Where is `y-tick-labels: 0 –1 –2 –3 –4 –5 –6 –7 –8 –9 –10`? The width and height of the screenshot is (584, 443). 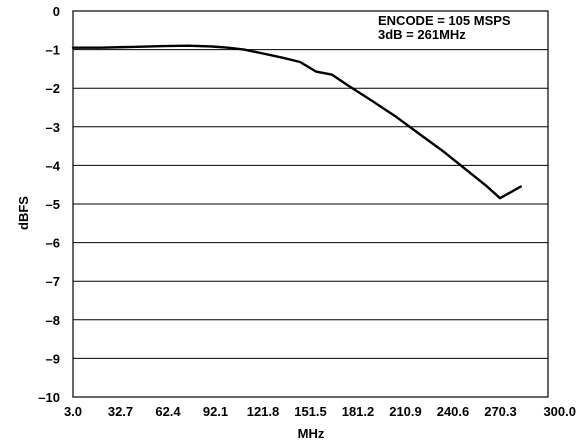 y-tick-labels: 0 –1 –2 –3 –4 –5 –6 –7 –8 –9 –10 is located at coordinates (49, 204).